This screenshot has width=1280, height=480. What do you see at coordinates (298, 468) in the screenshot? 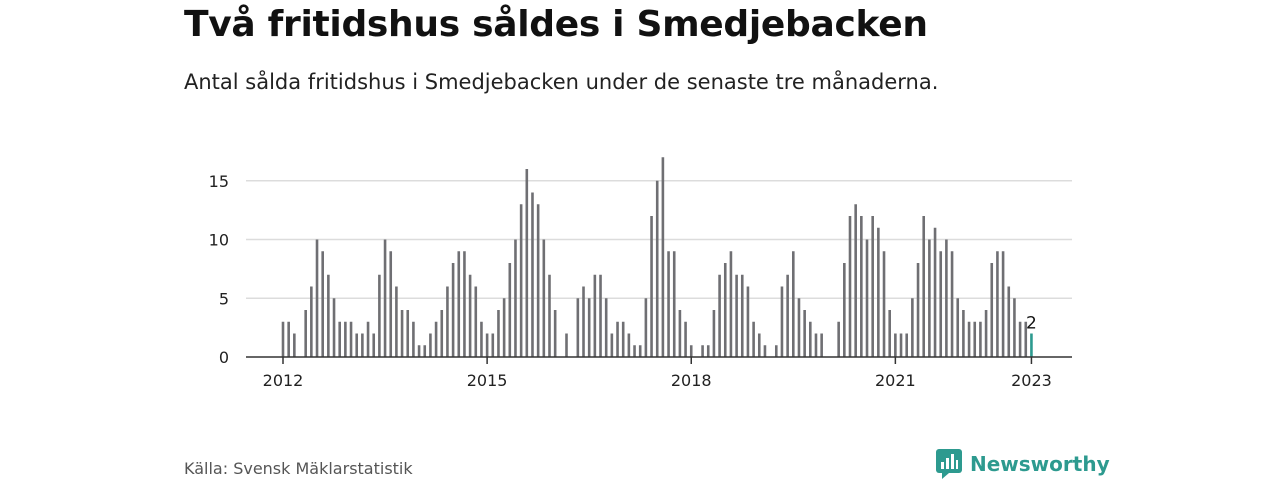
I see `source-note: Källa: Svensk Mäklarstatistik` at bounding box center [298, 468].